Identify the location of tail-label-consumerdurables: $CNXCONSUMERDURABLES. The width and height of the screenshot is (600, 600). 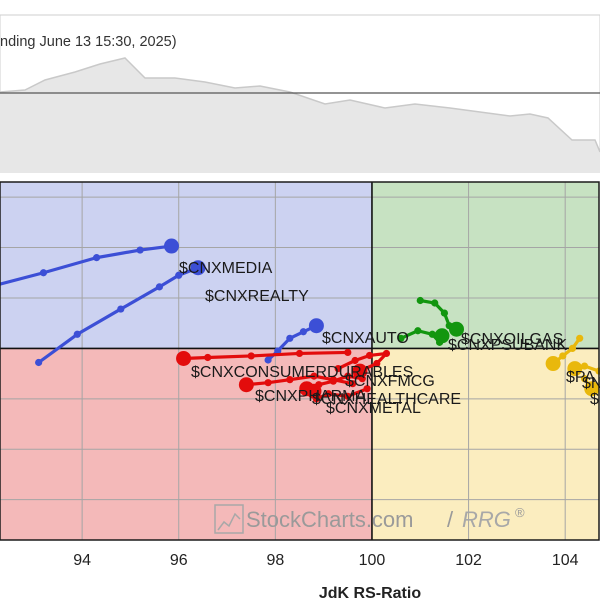
(302, 372).